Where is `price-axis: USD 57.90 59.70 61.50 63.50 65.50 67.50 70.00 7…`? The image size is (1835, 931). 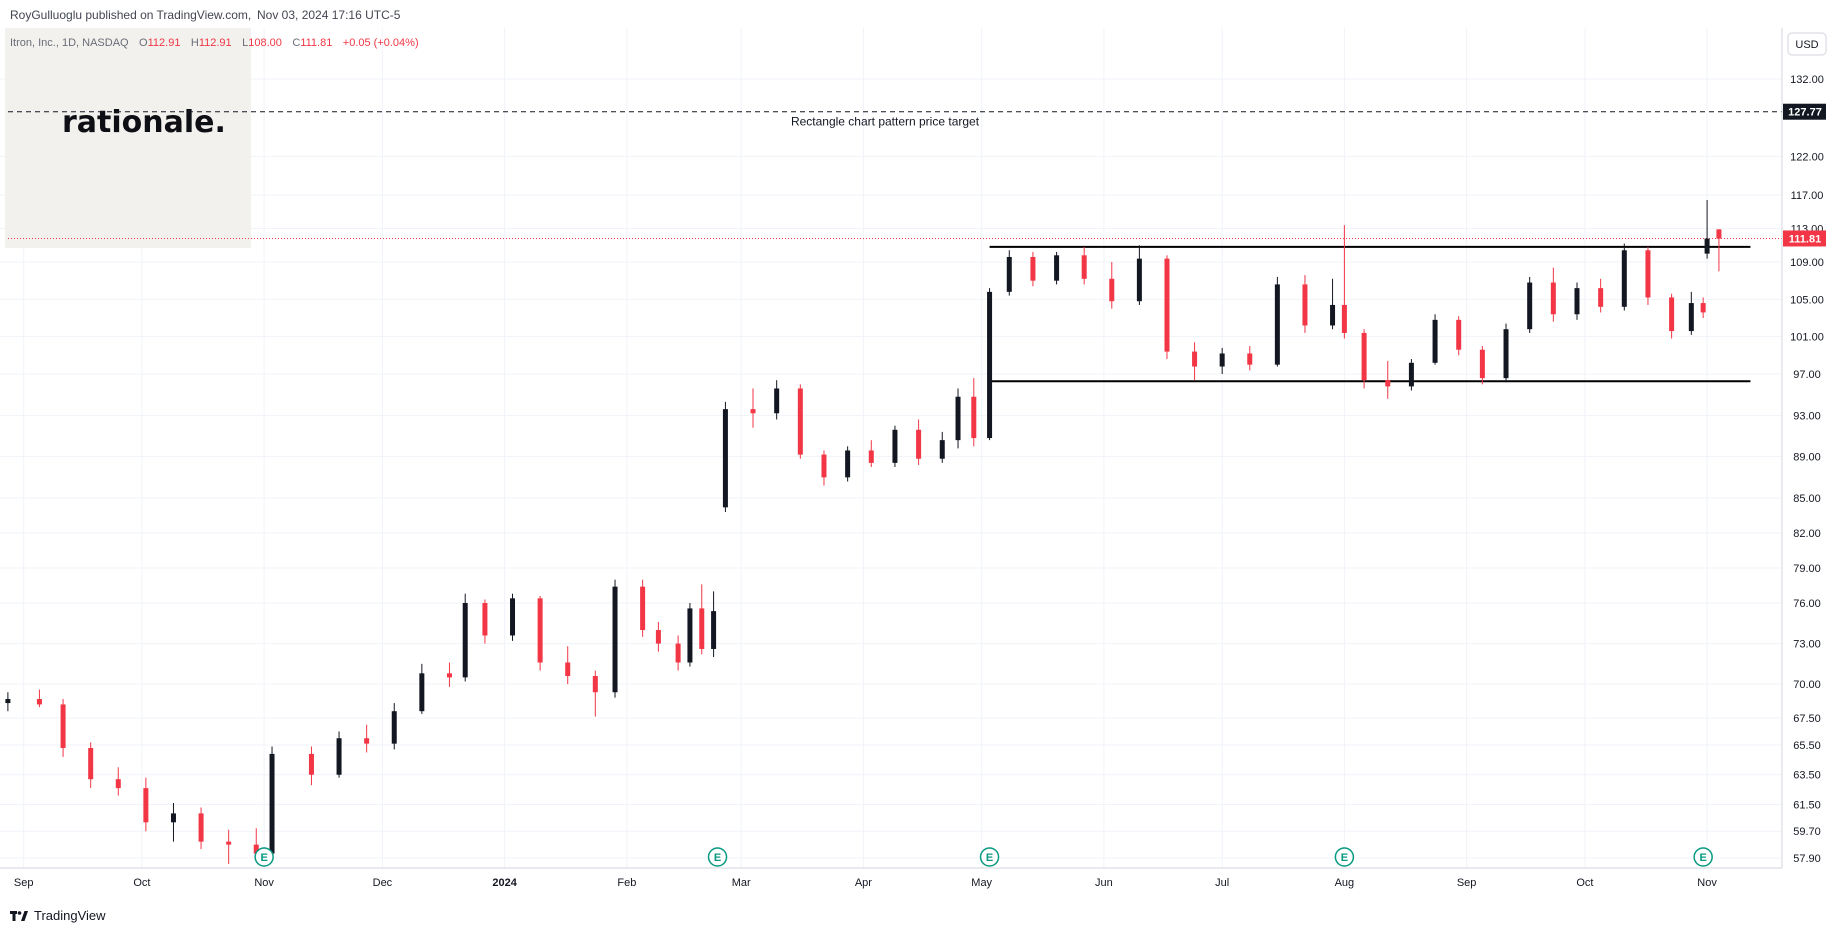 price-axis: USD 57.90 59.70 61.50 63.50 65.50 67.50 70.00 7… is located at coordinates (1804, 448).